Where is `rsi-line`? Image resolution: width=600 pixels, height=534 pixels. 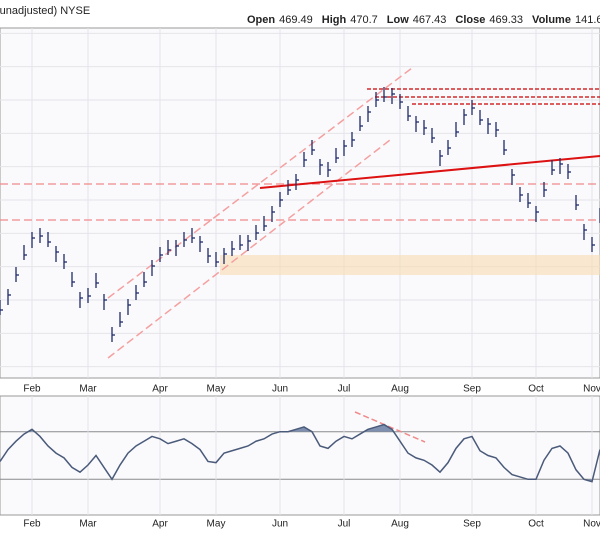 rsi-line is located at coordinates (300, 453).